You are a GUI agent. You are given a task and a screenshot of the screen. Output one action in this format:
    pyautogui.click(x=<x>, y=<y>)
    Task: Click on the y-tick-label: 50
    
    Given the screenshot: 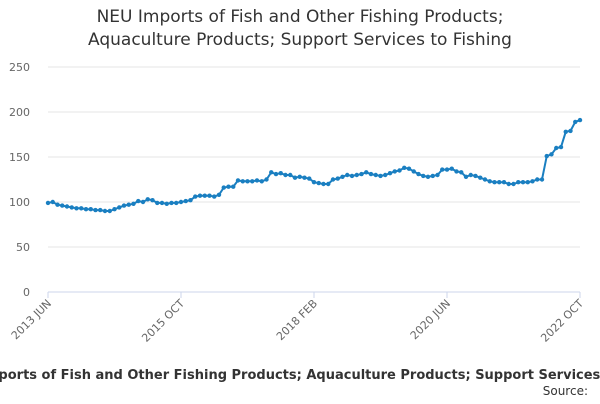 What is the action you would take?
    pyautogui.click(x=23, y=247)
    